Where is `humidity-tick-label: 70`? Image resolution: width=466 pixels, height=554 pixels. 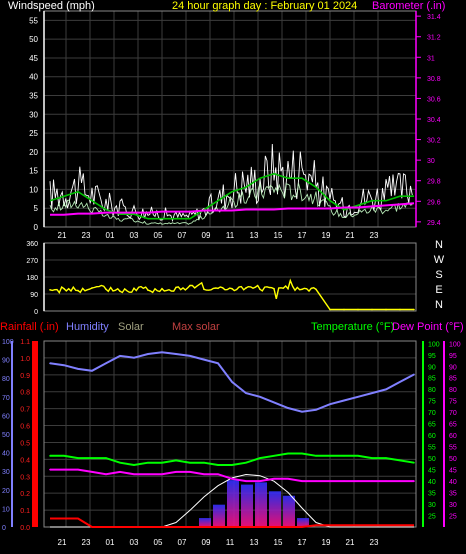 humidity-tick-label: 70 is located at coordinates (6, 398).